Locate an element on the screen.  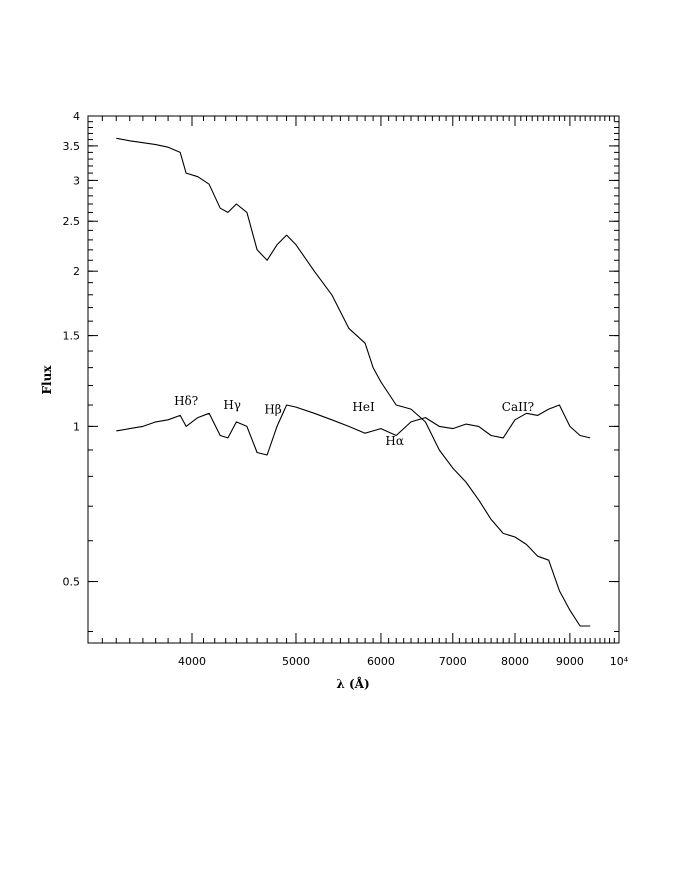
annotation-label: Hγ is located at coordinates (232, 405).